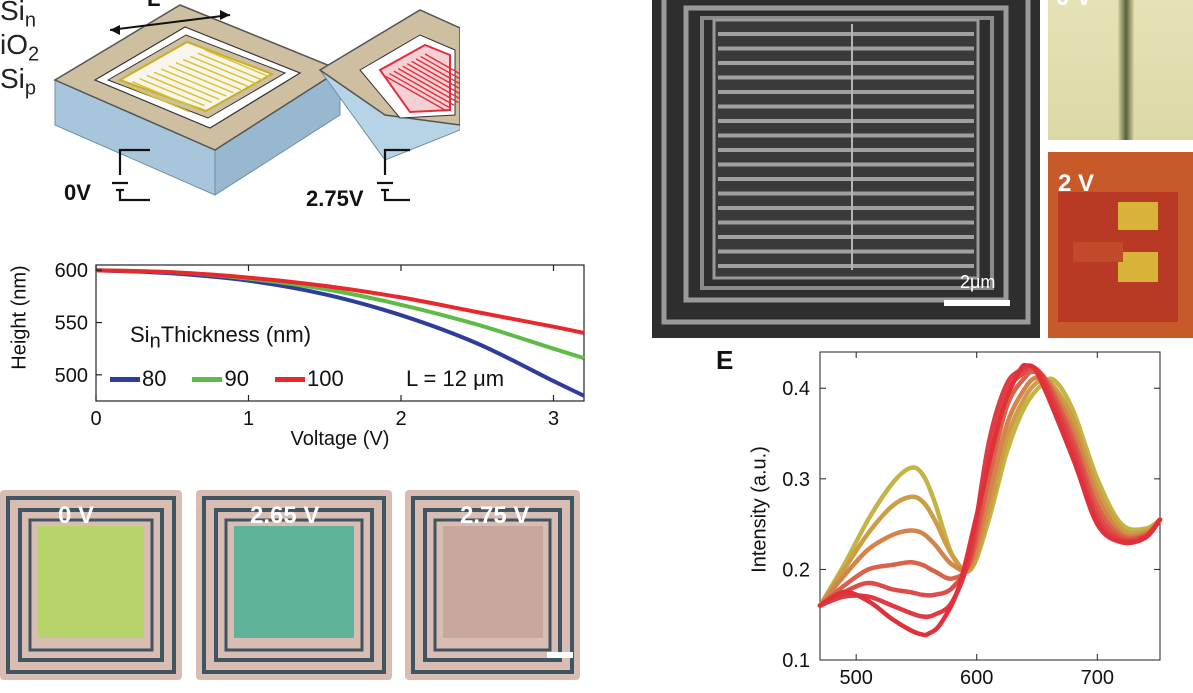 The image size is (1193, 693). What do you see at coordinates (20, 47) in the screenshot?
I see `layer-label-sio2: iO2` at bounding box center [20, 47].